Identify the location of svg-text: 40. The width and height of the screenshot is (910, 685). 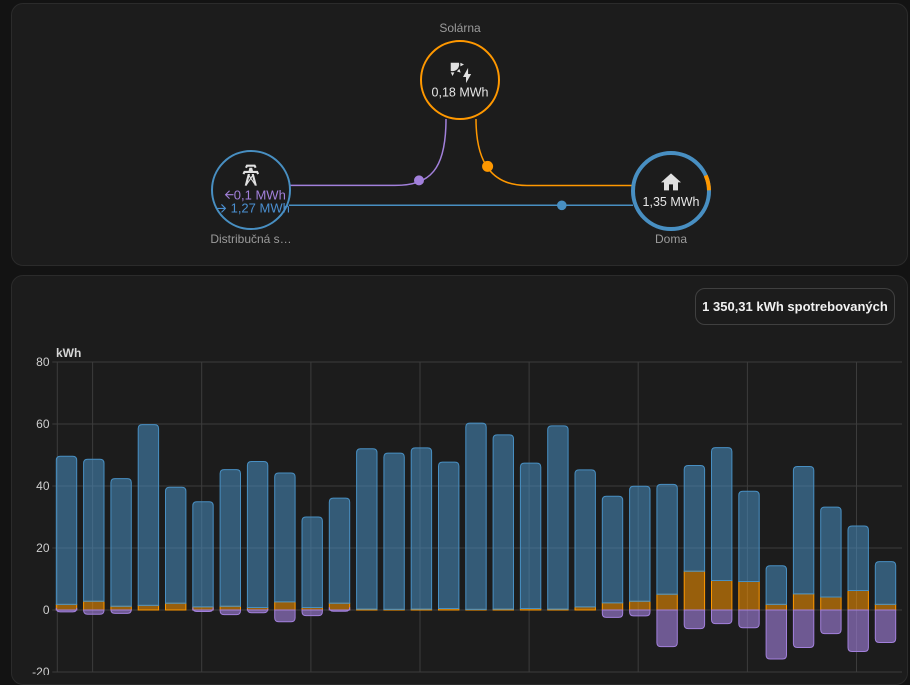
(43, 486).